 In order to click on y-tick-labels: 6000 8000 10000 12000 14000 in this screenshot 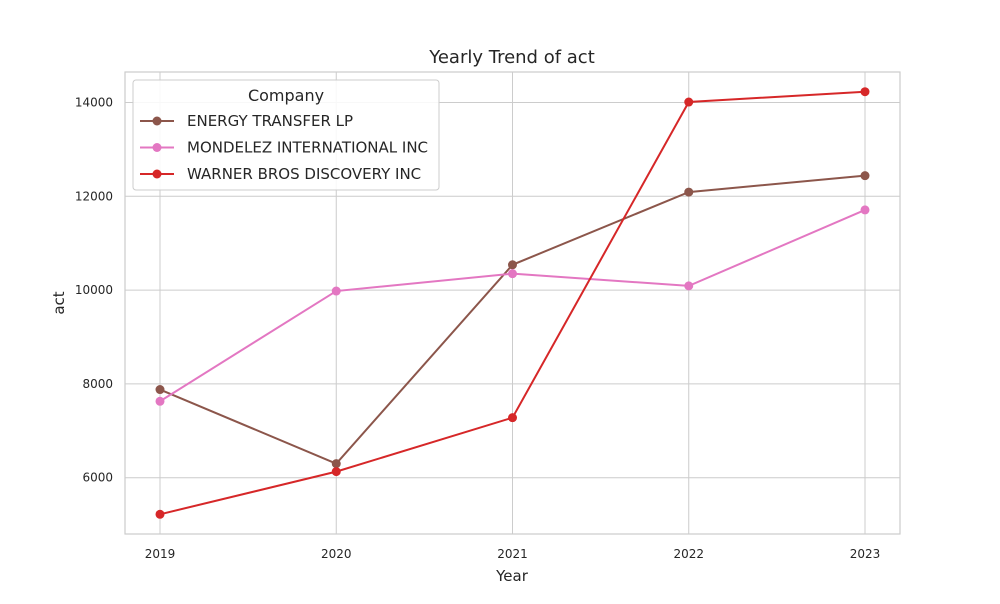, I will do `click(94, 289)`.